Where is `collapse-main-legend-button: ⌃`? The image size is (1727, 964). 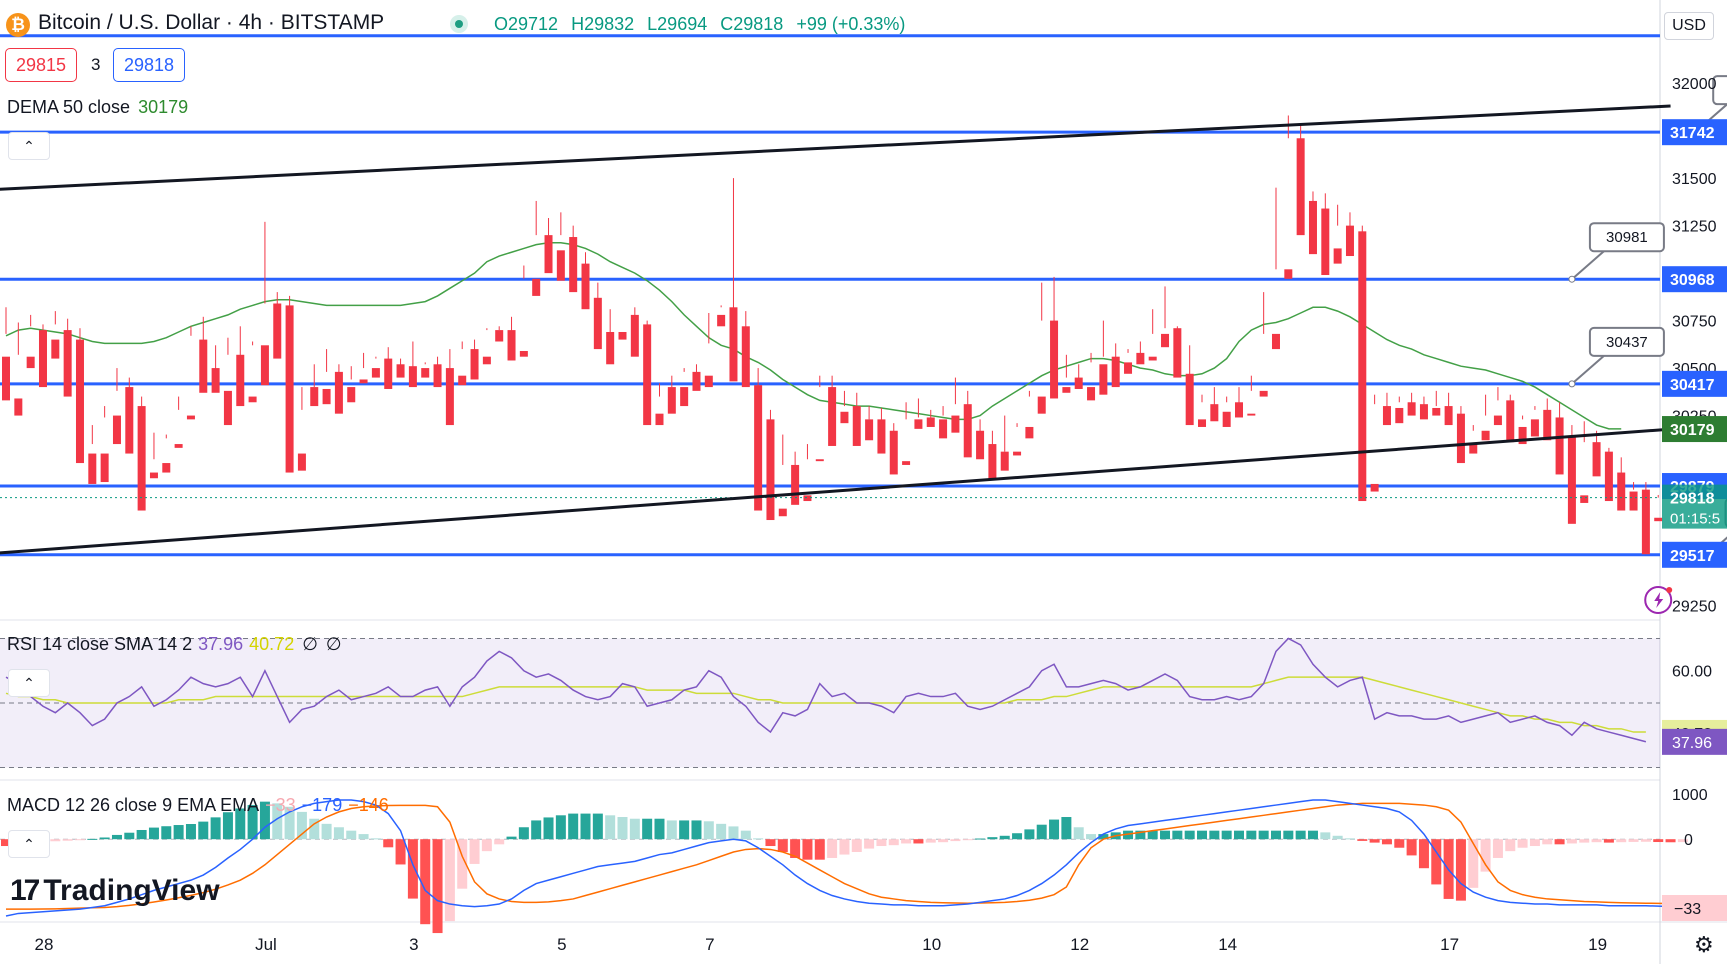 collapse-main-legend-button: ⌃ is located at coordinates (29, 146).